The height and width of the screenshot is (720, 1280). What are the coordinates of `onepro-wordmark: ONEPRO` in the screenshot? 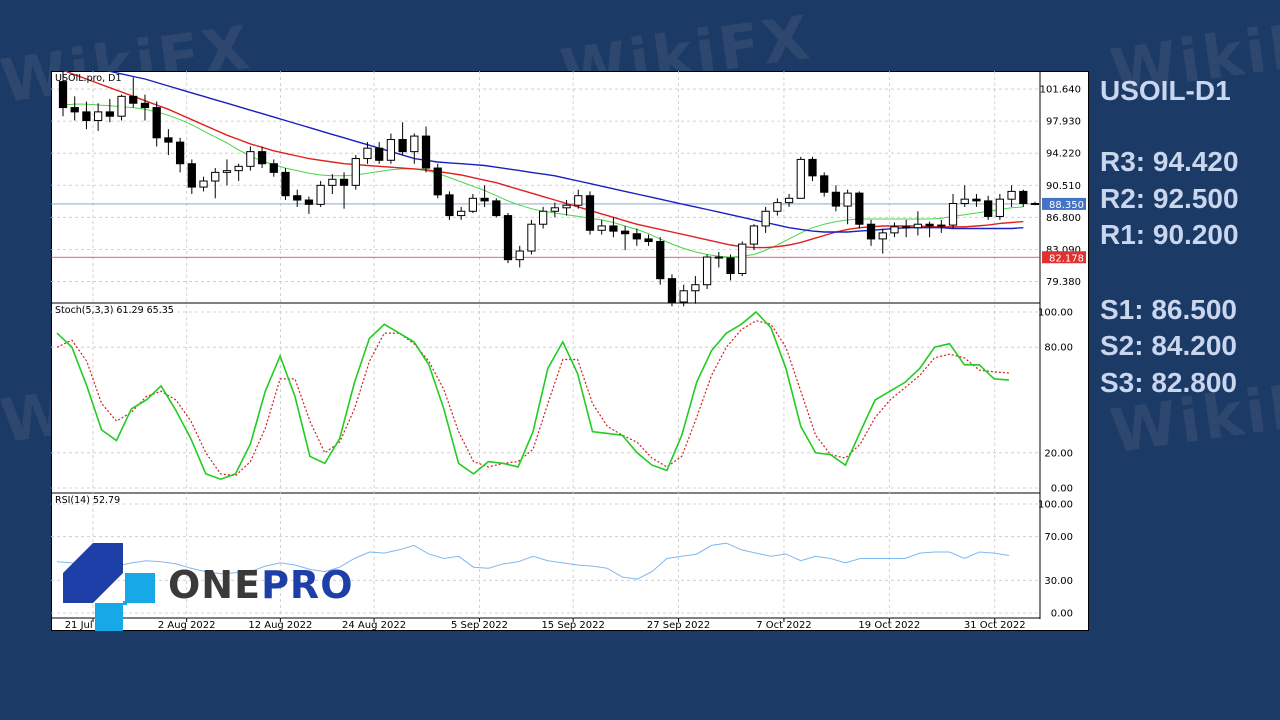 It's located at (261, 585).